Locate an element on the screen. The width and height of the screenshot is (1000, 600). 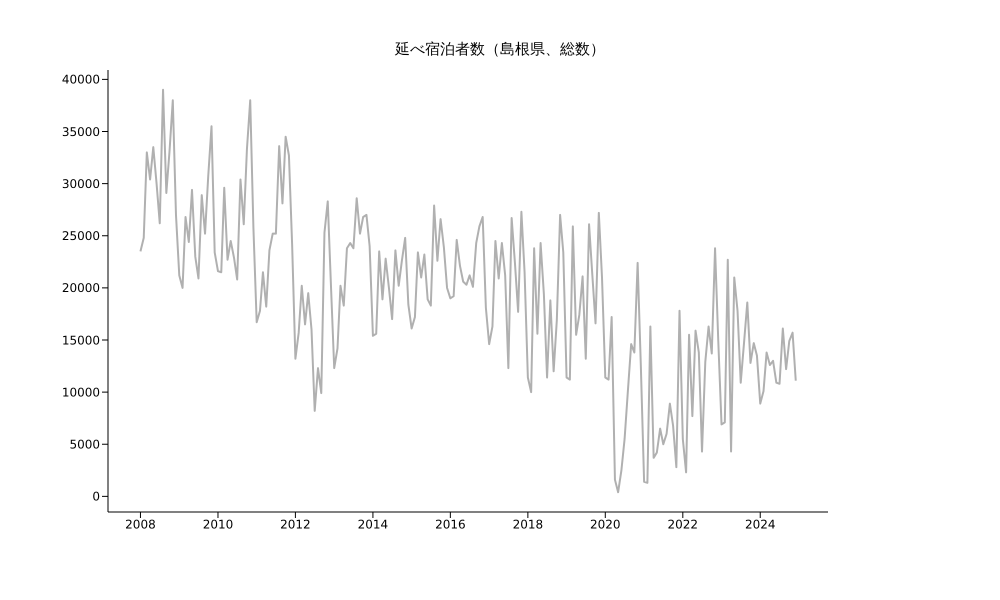
x-tick-label: 2008 is located at coordinates (140, 525).